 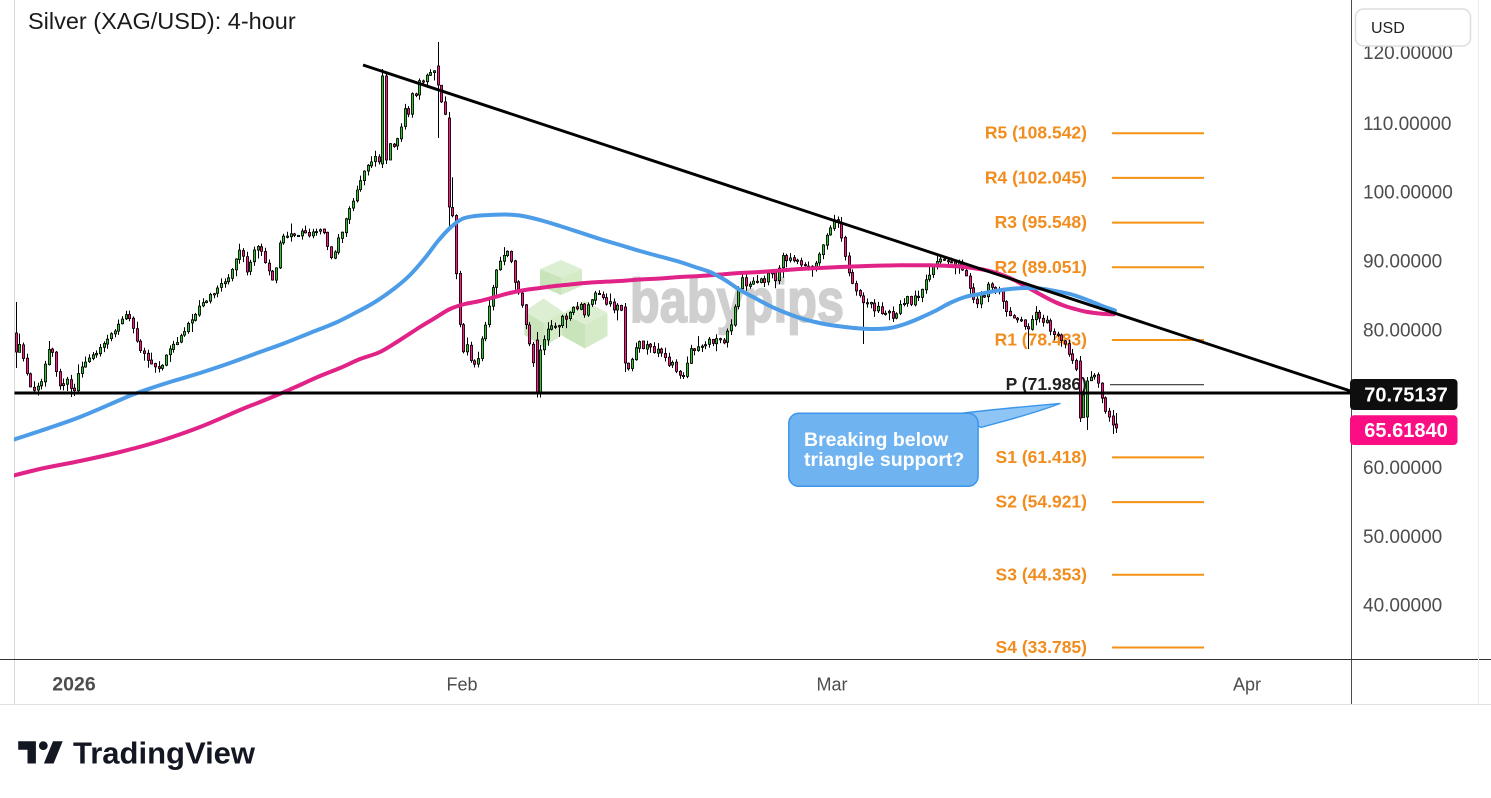 I want to click on svg-text: S3 (44.353), so click(x=1041, y=574).